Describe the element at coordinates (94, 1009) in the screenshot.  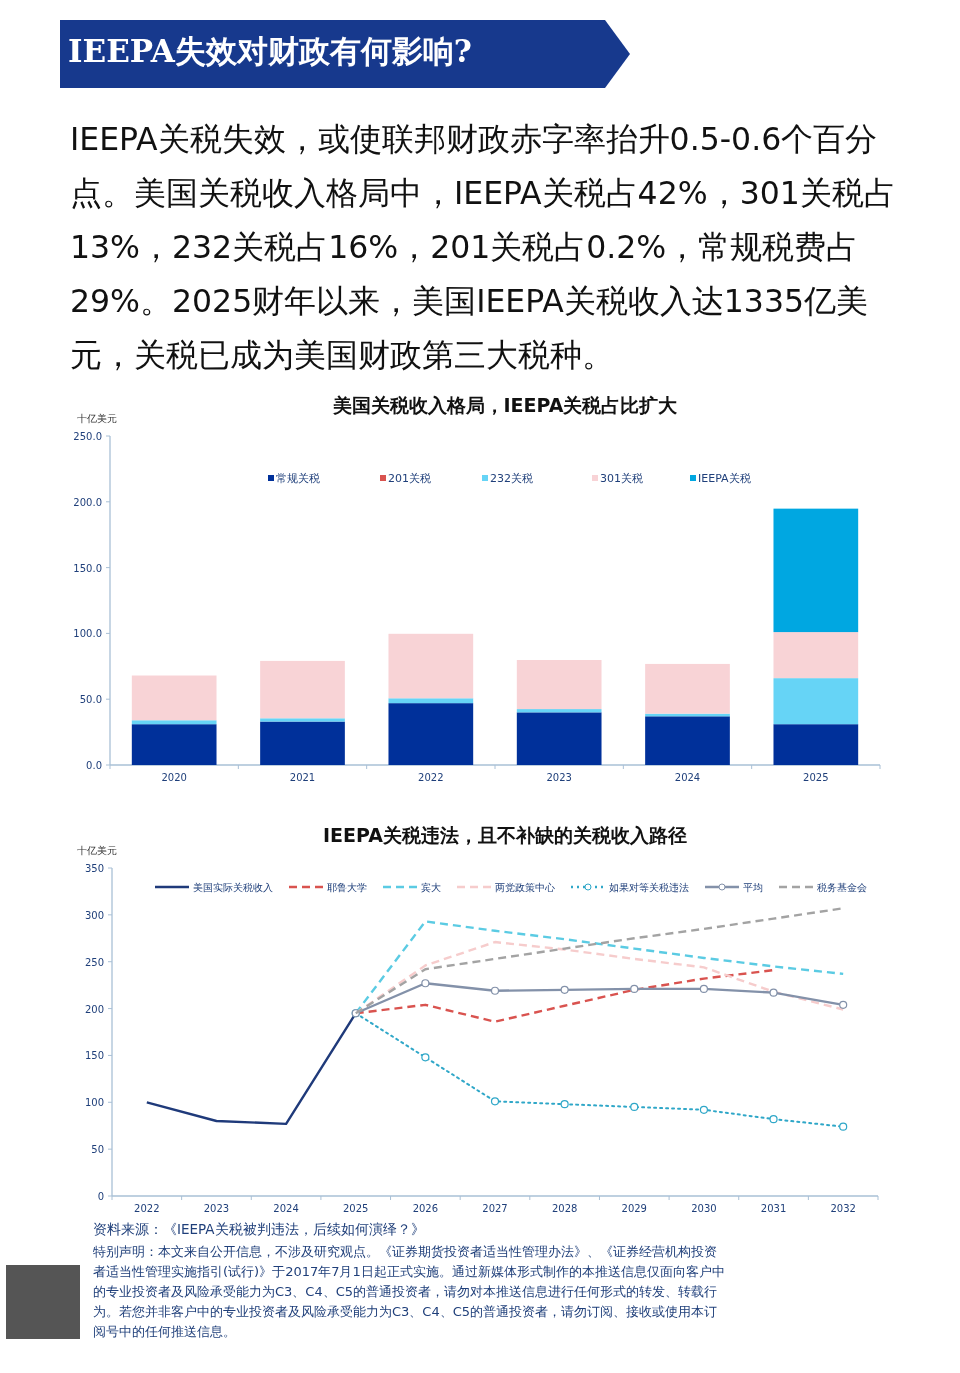
I see `y-tick-label: 200` at that location.